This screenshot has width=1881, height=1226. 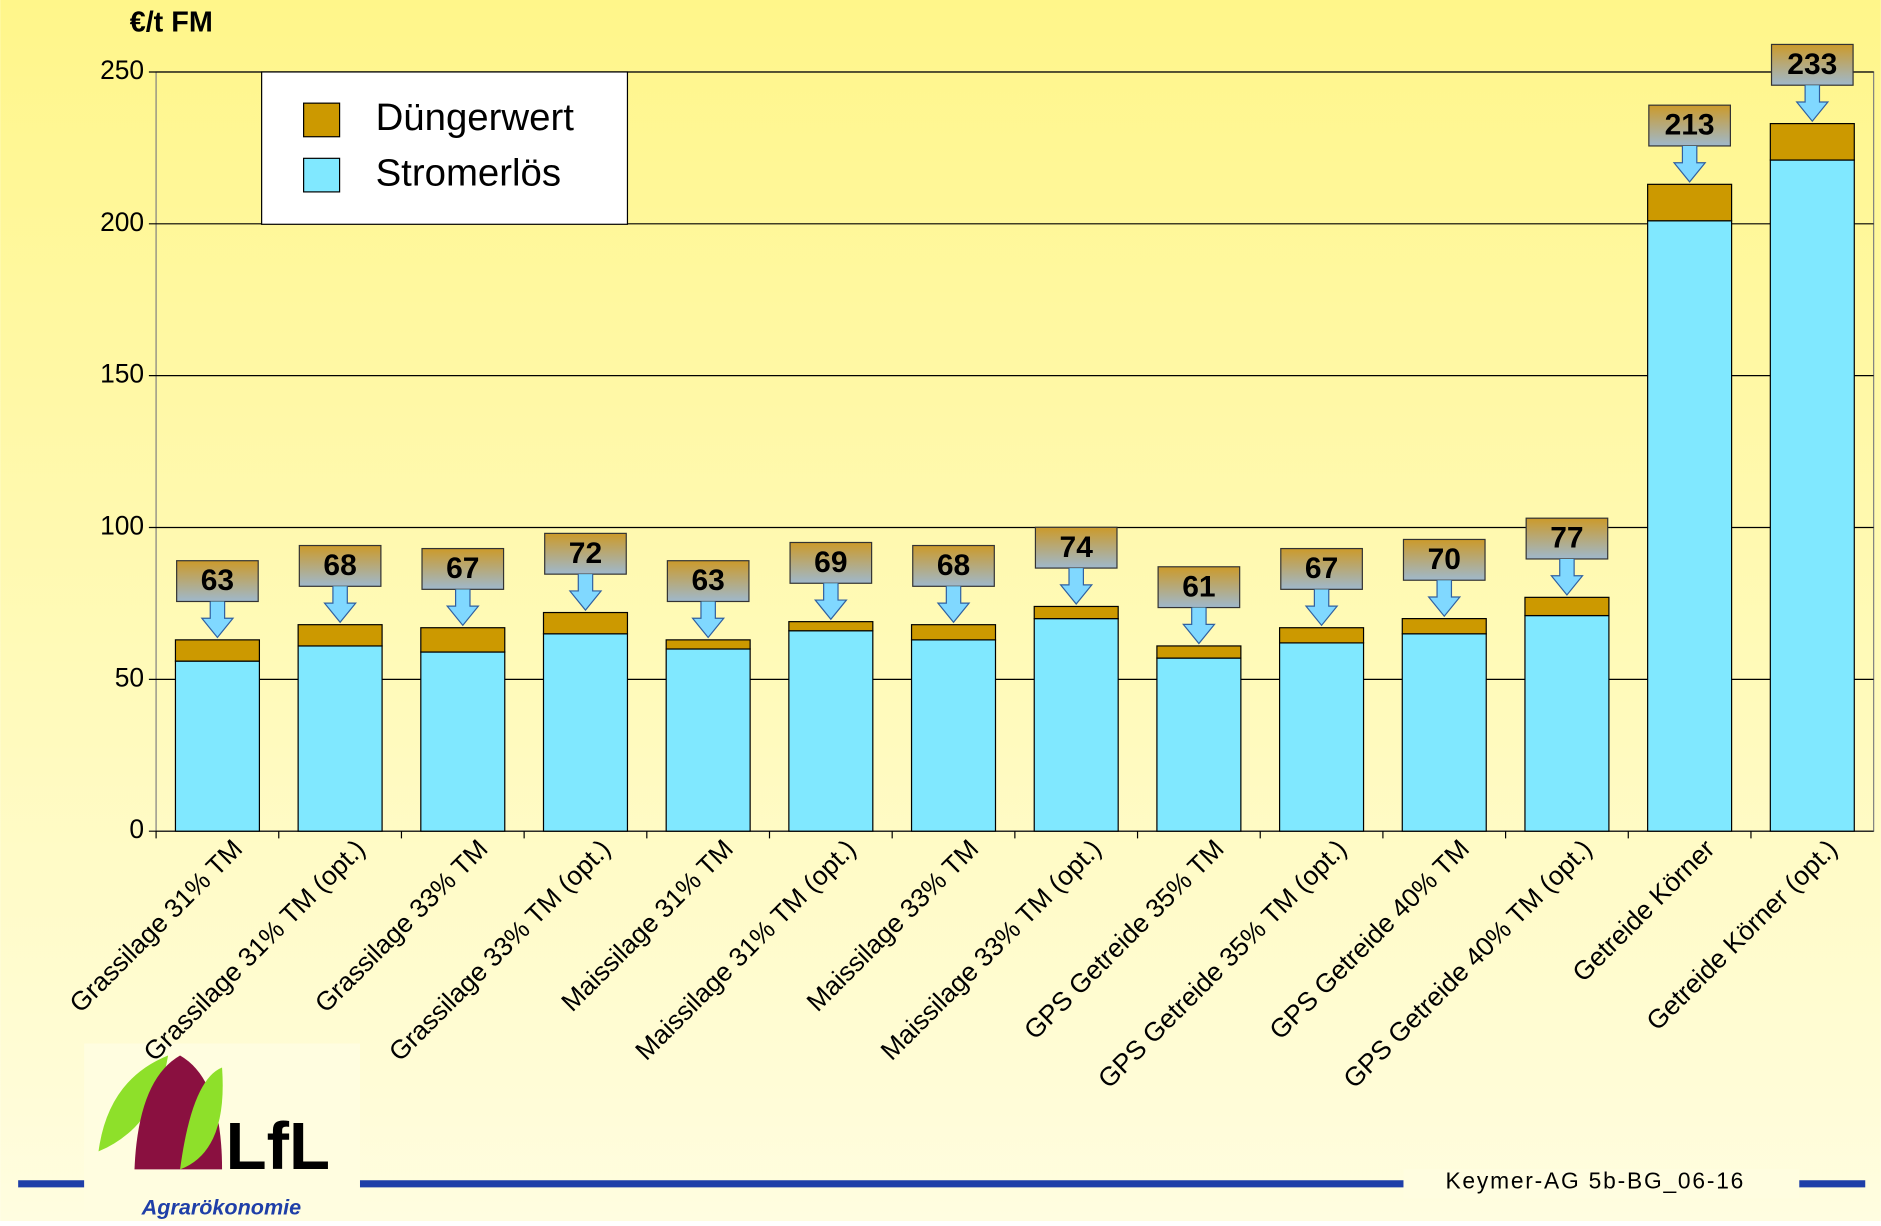 I want to click on footer-gap, so click(x=1601, y=1184).